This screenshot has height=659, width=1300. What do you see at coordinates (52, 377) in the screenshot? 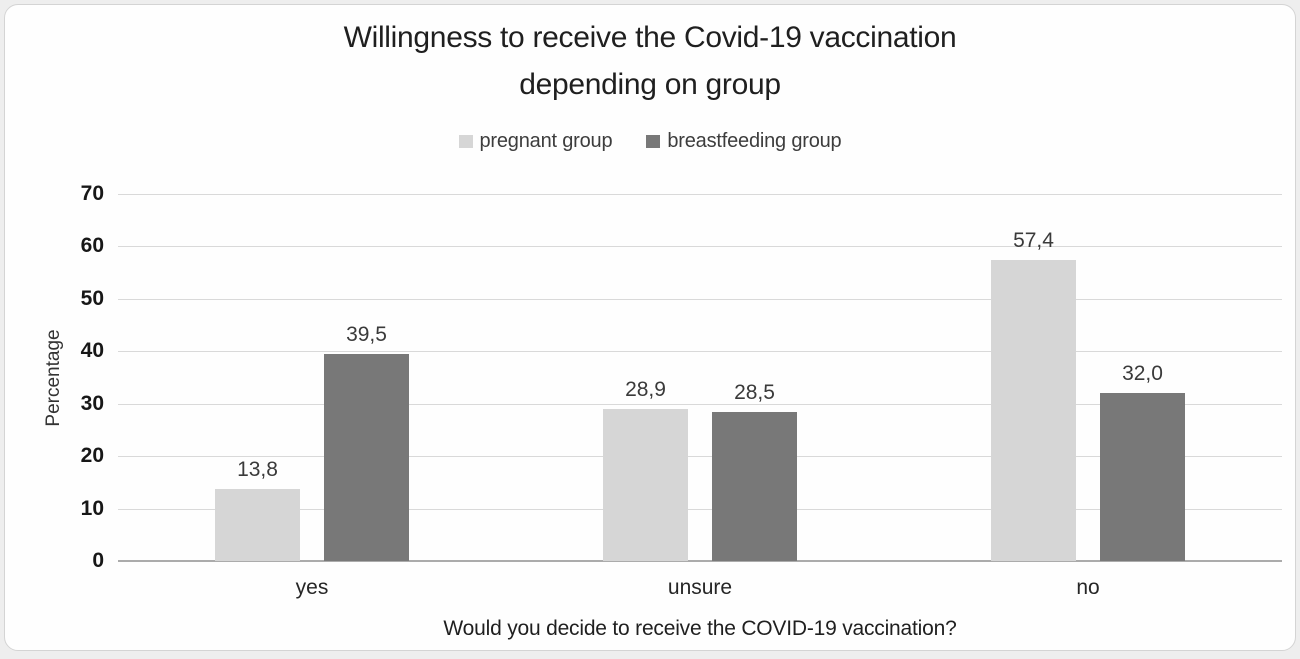
I see `y-axis-ticks: 0 10 20 30 40 50 60 70` at bounding box center [52, 377].